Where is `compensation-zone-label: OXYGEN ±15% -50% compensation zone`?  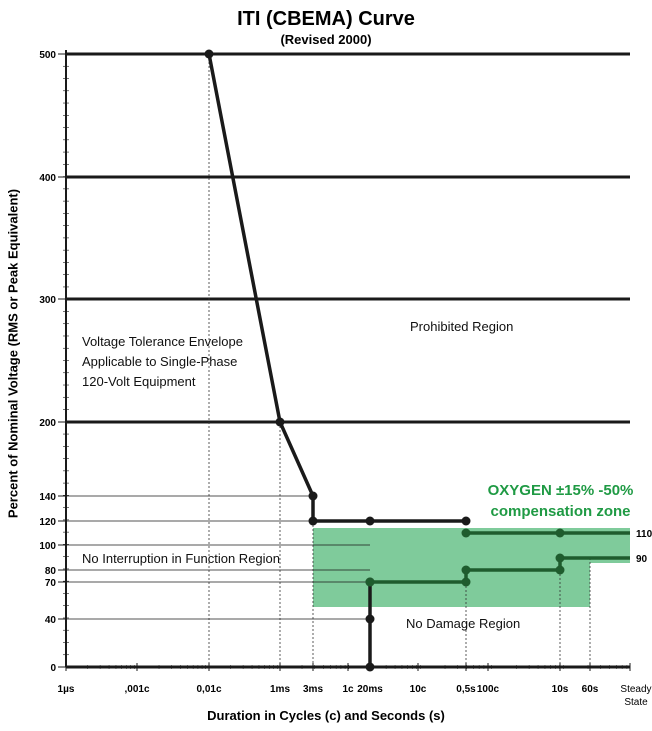
compensation-zone-label: OXYGEN ±15% -50% compensation zone is located at coordinates (560, 501).